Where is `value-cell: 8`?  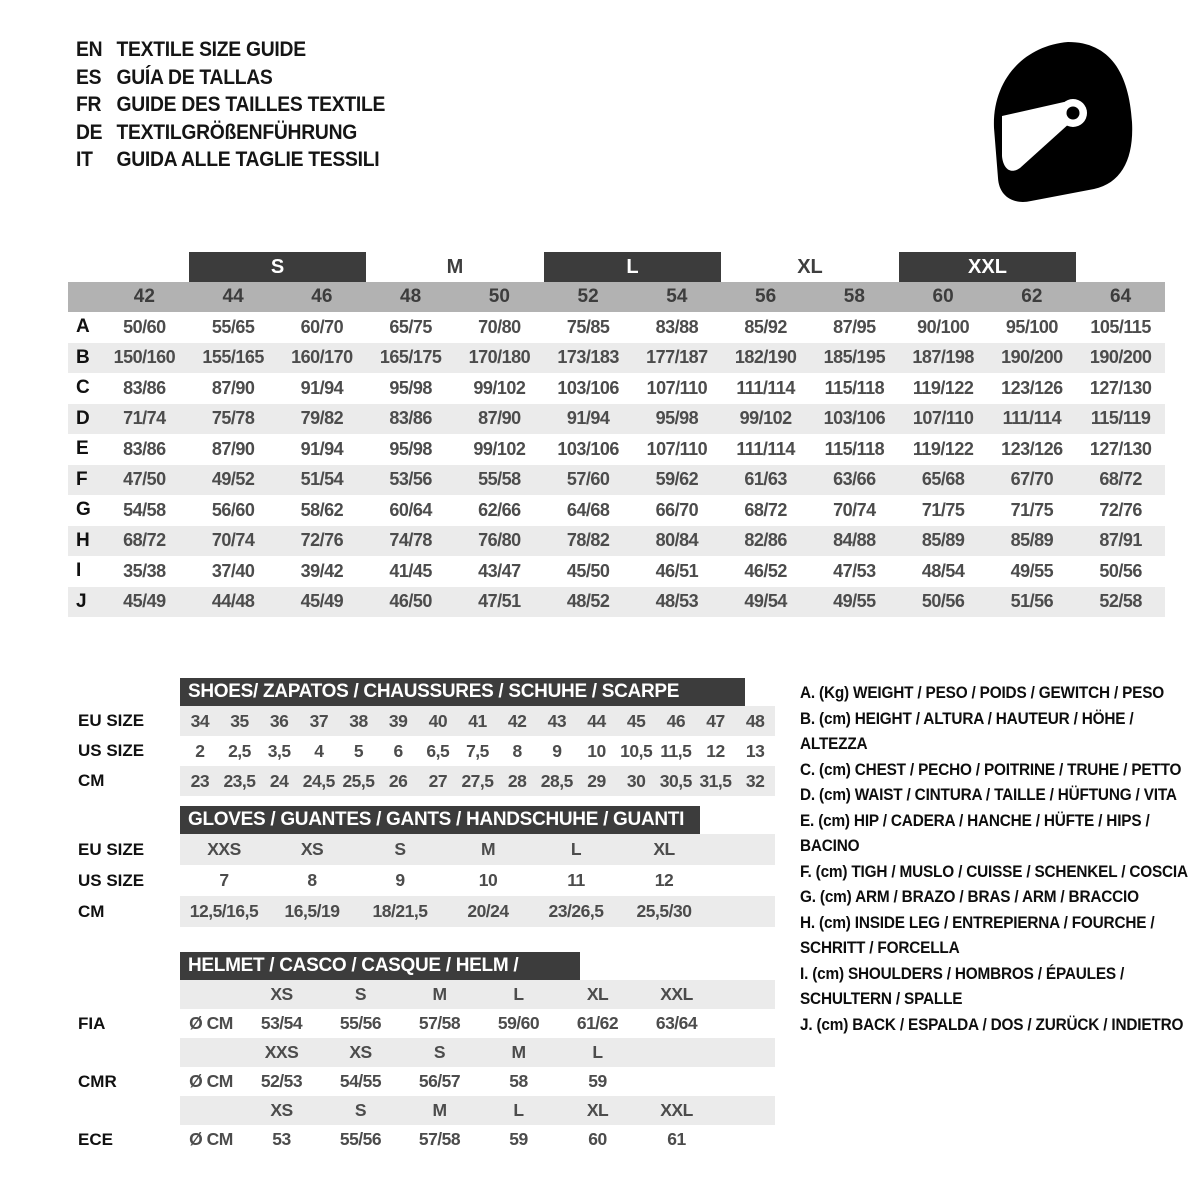 value-cell: 8 is located at coordinates (312, 880).